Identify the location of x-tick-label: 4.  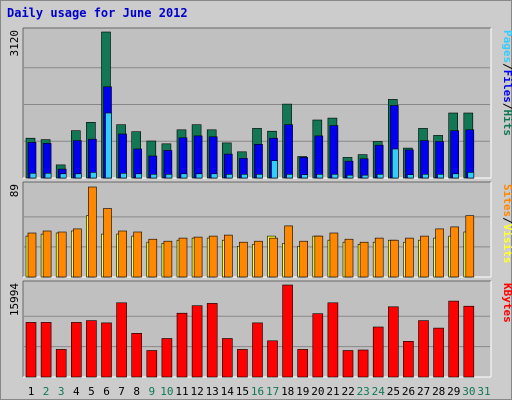
(76, 391).